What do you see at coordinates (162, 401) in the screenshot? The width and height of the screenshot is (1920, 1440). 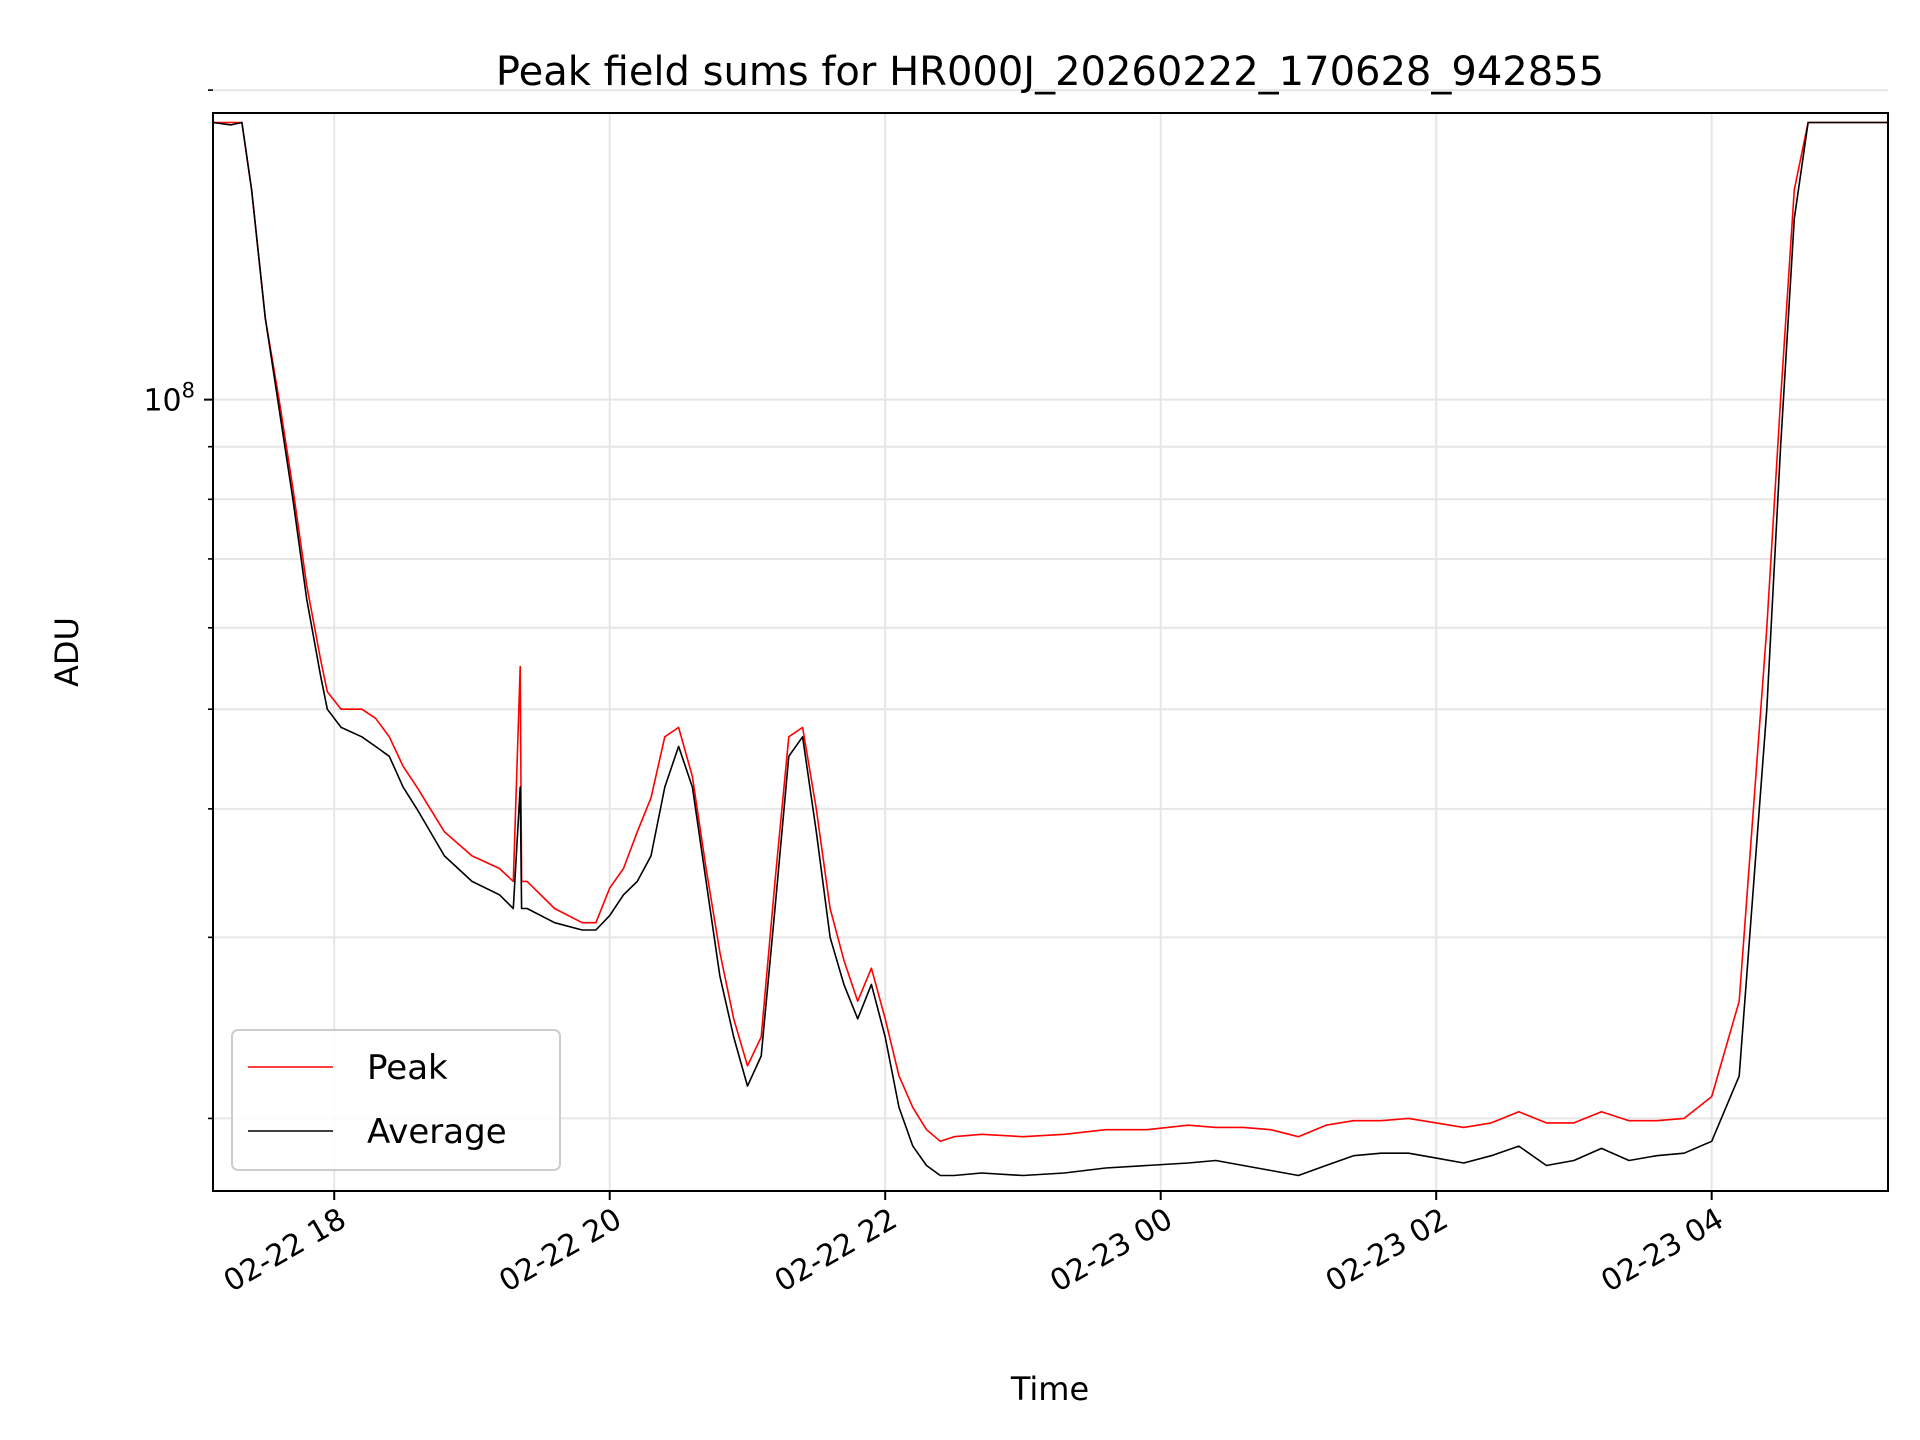 I see `y-tick-label-base: 10` at bounding box center [162, 401].